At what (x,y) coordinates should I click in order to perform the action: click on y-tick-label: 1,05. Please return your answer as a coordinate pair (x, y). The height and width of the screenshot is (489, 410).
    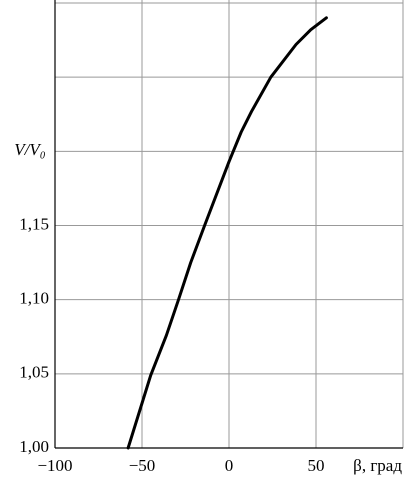
    Looking at the image, I should click on (34, 372).